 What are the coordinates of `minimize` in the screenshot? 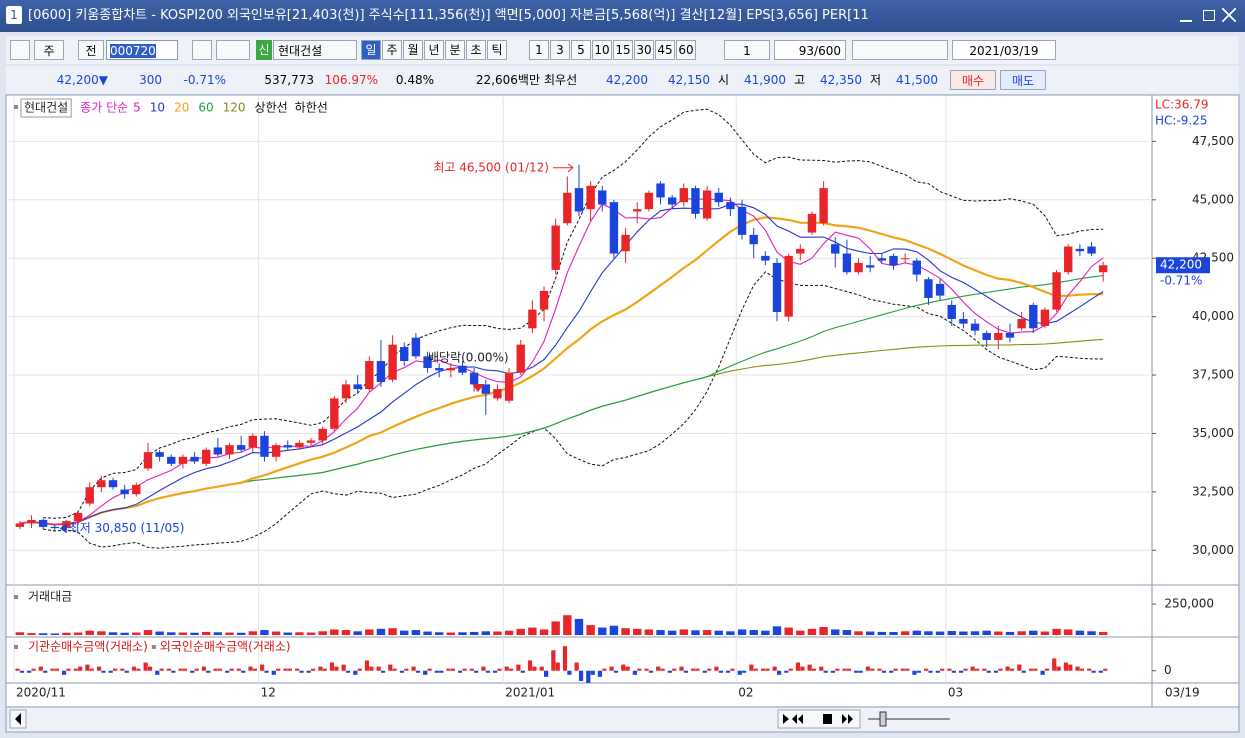 It's located at (1186, 21).